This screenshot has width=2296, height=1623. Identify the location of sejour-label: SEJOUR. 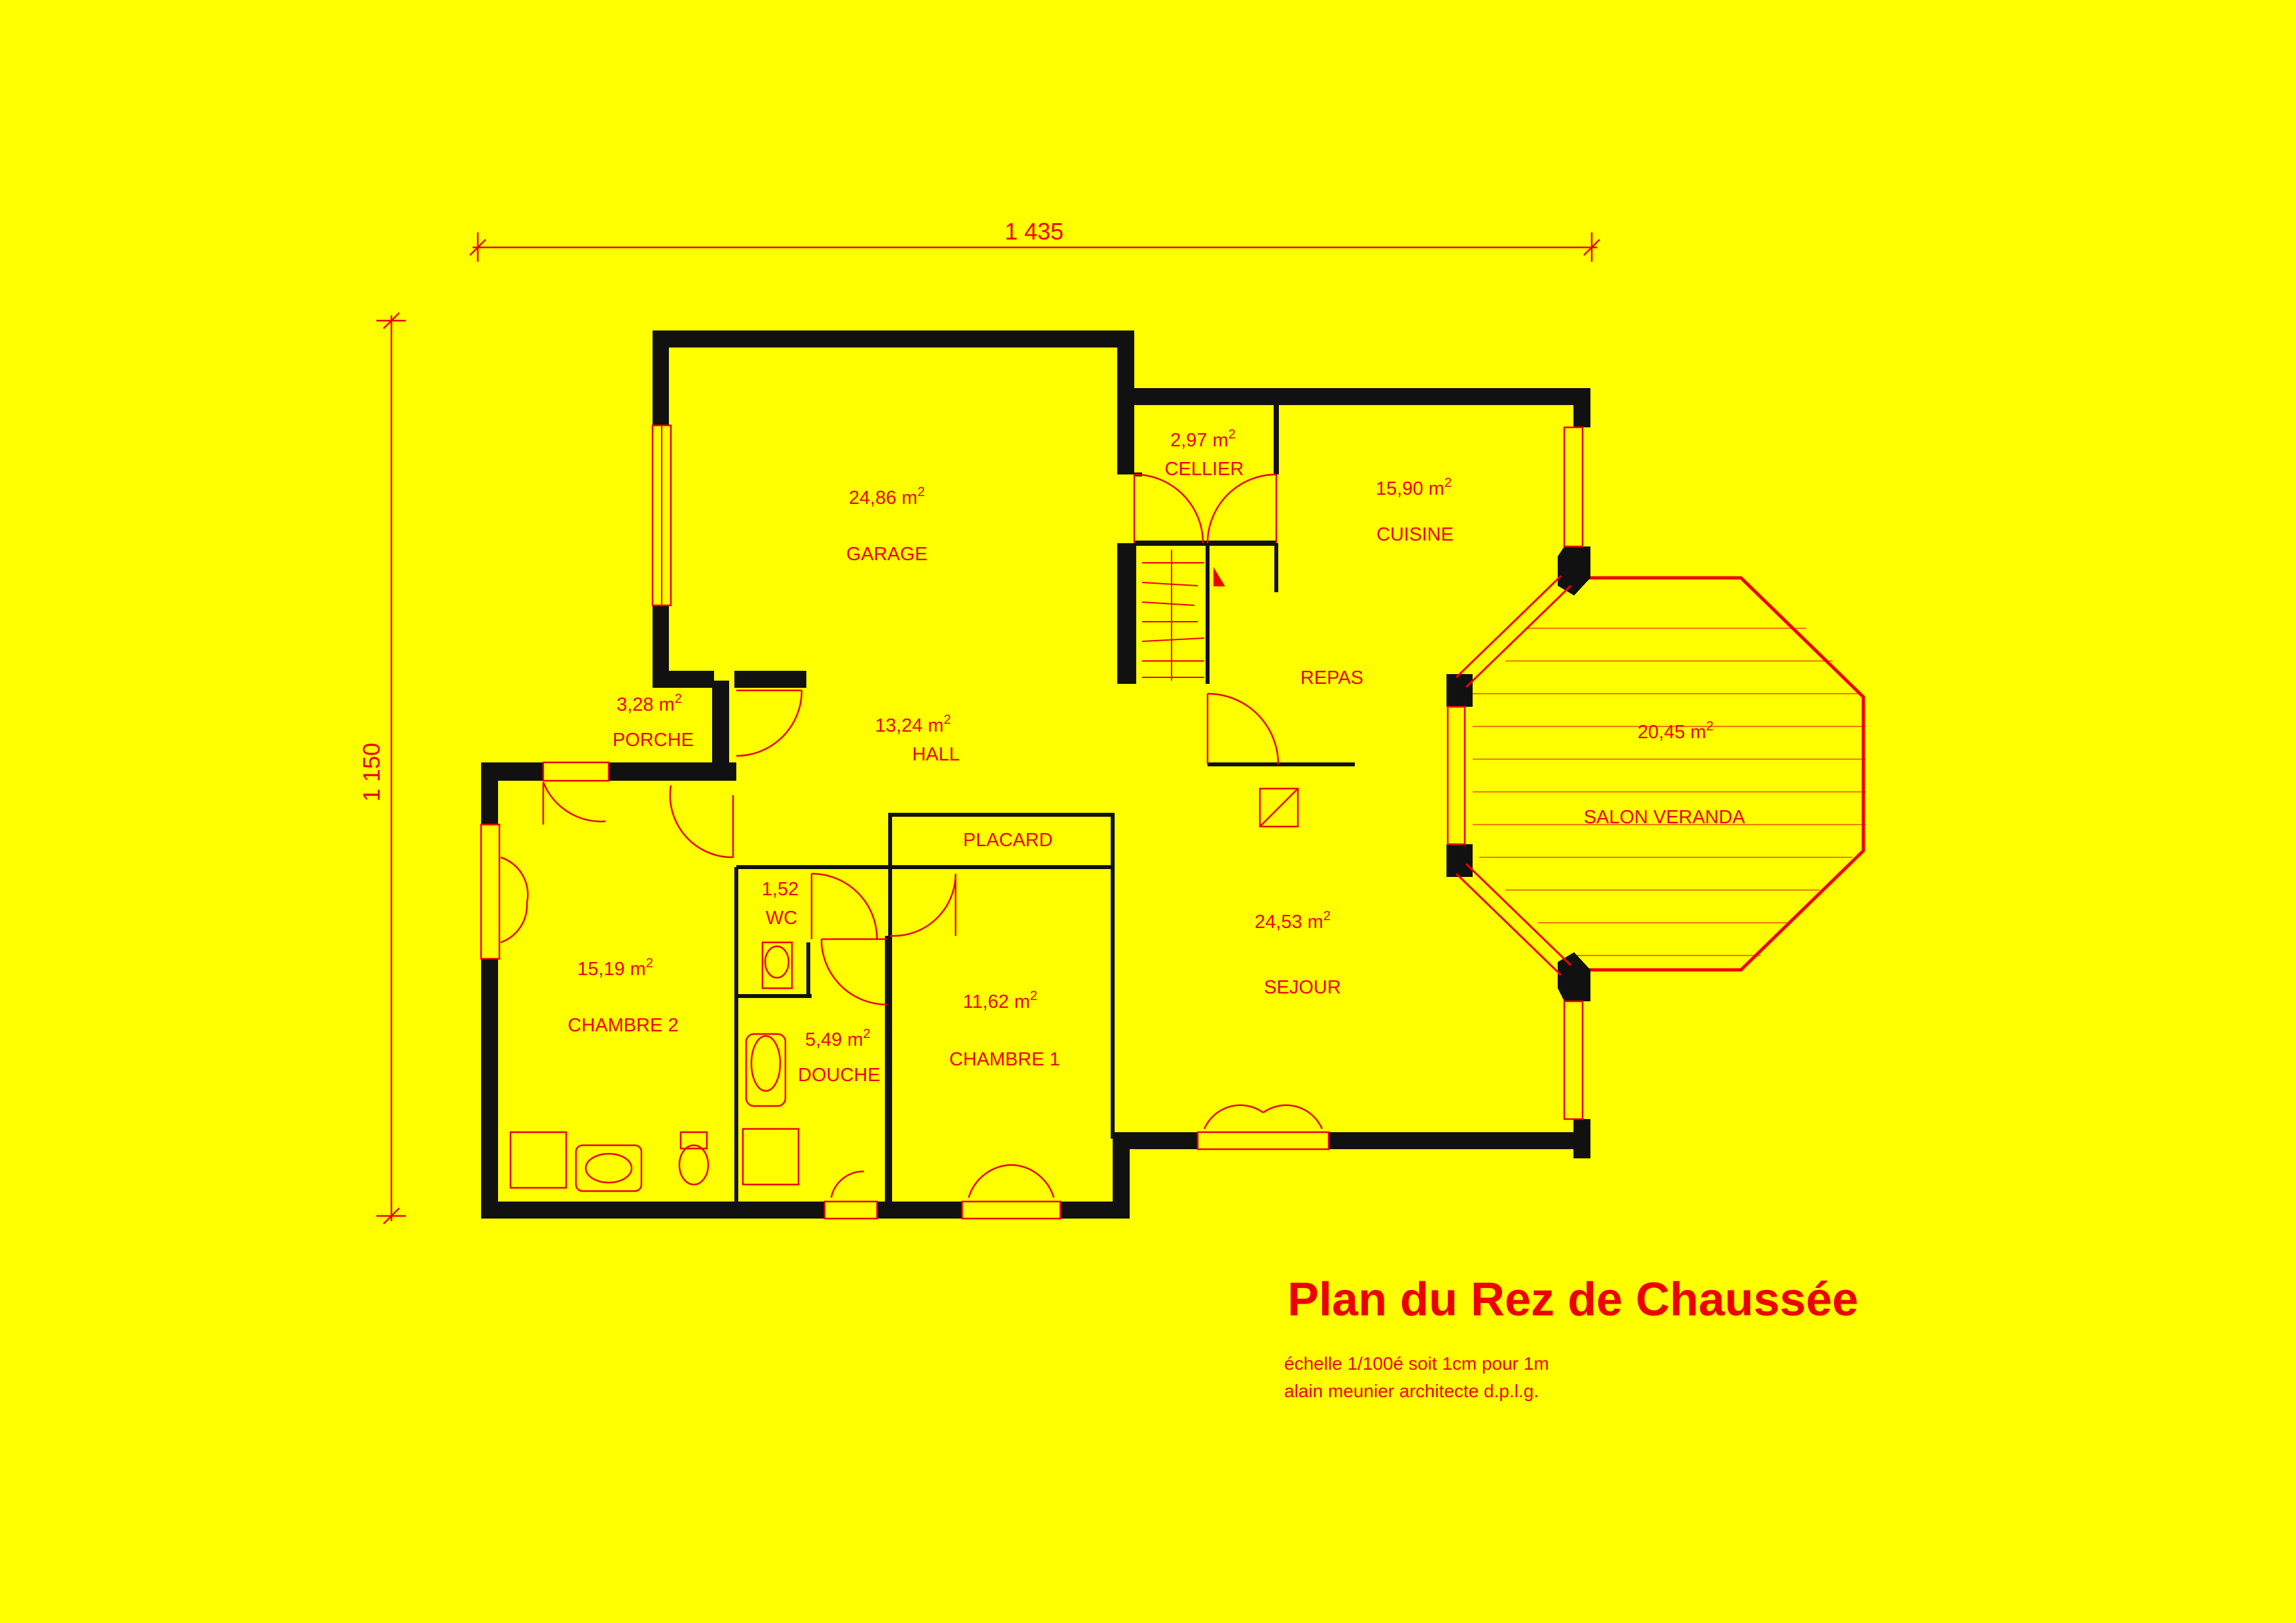
(1302, 988).